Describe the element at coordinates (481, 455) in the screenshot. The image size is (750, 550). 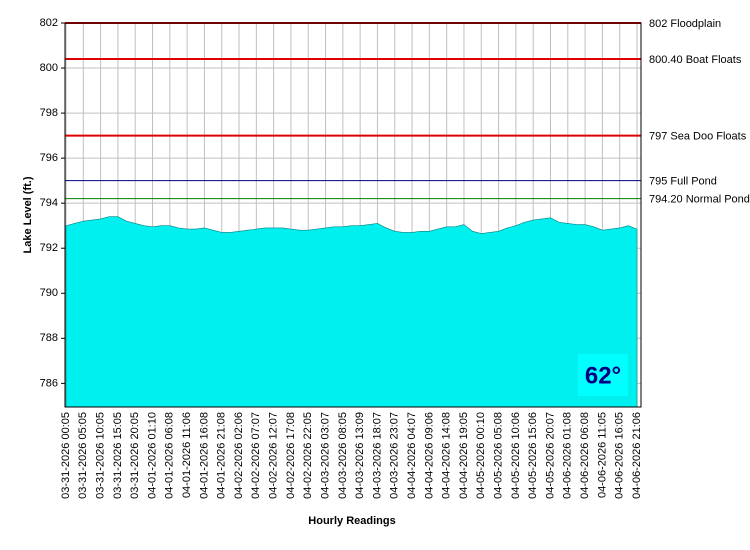
I see `x-tick-label: 04-05-2026 00:10` at that location.